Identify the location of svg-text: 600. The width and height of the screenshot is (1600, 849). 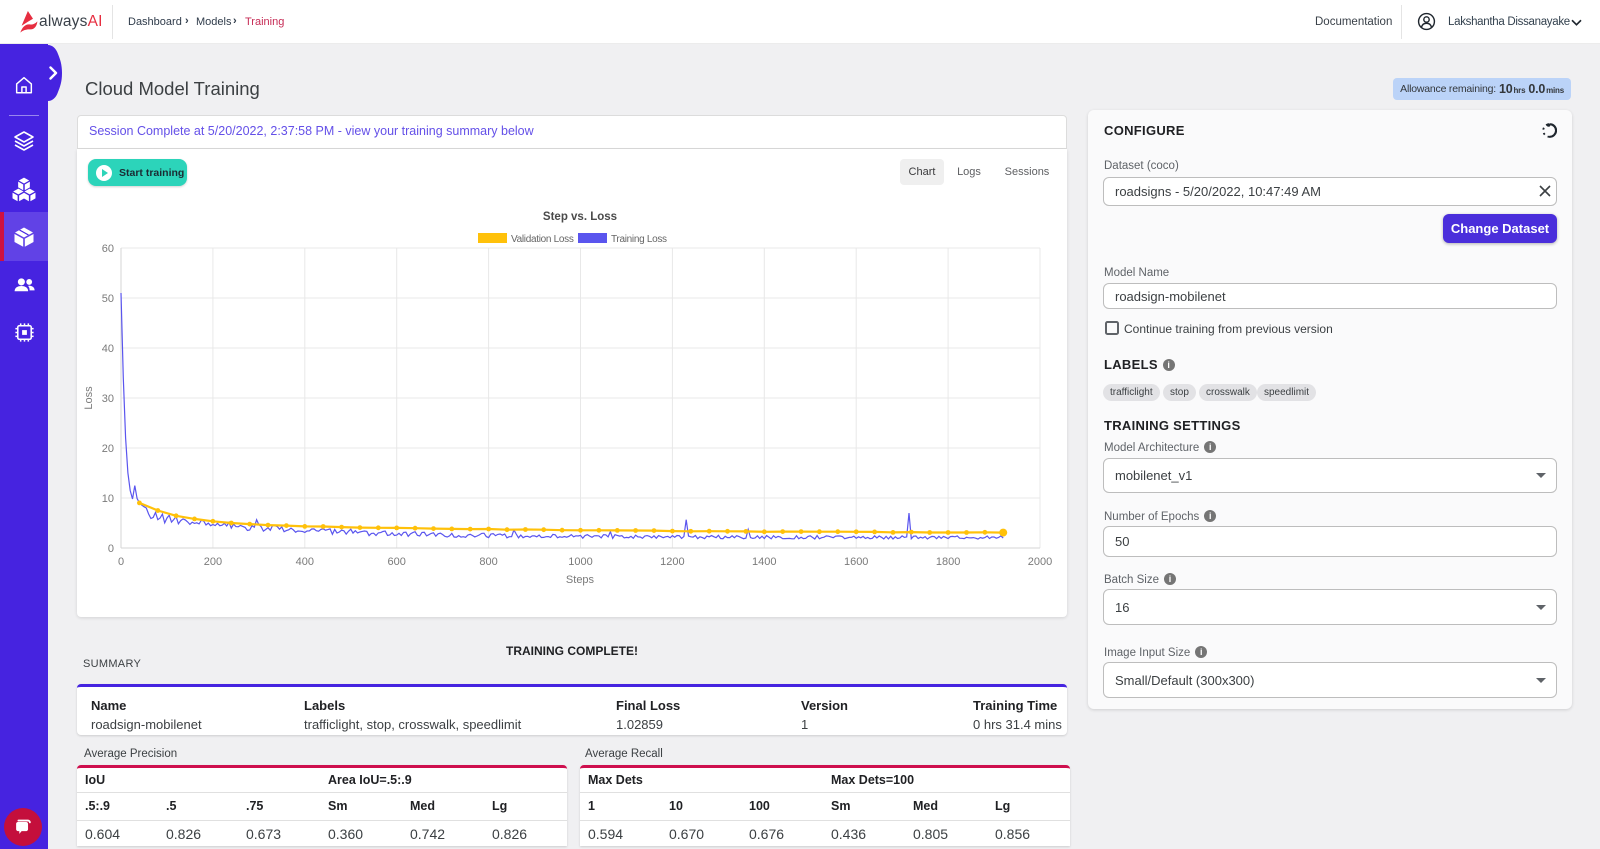
(397, 562).